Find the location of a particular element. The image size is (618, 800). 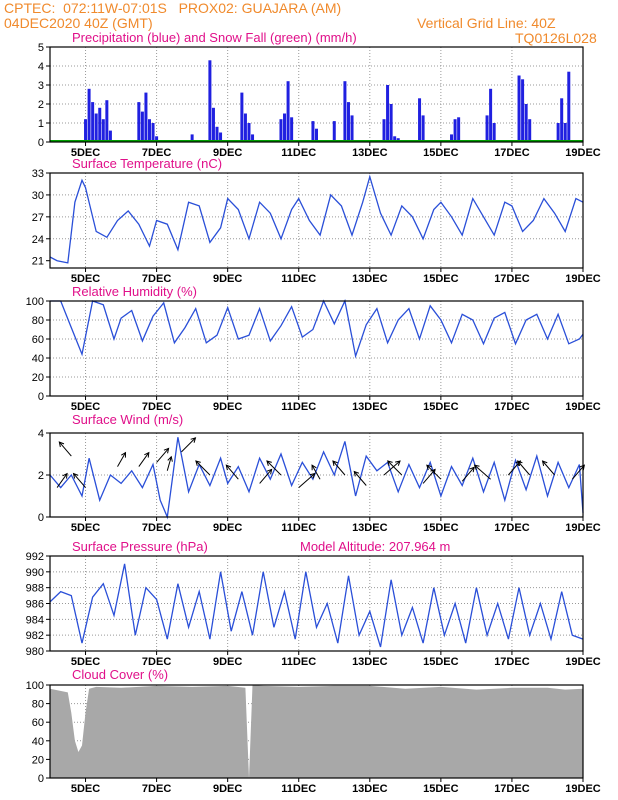

y-tick-label: 33 is located at coordinates (38, 174).